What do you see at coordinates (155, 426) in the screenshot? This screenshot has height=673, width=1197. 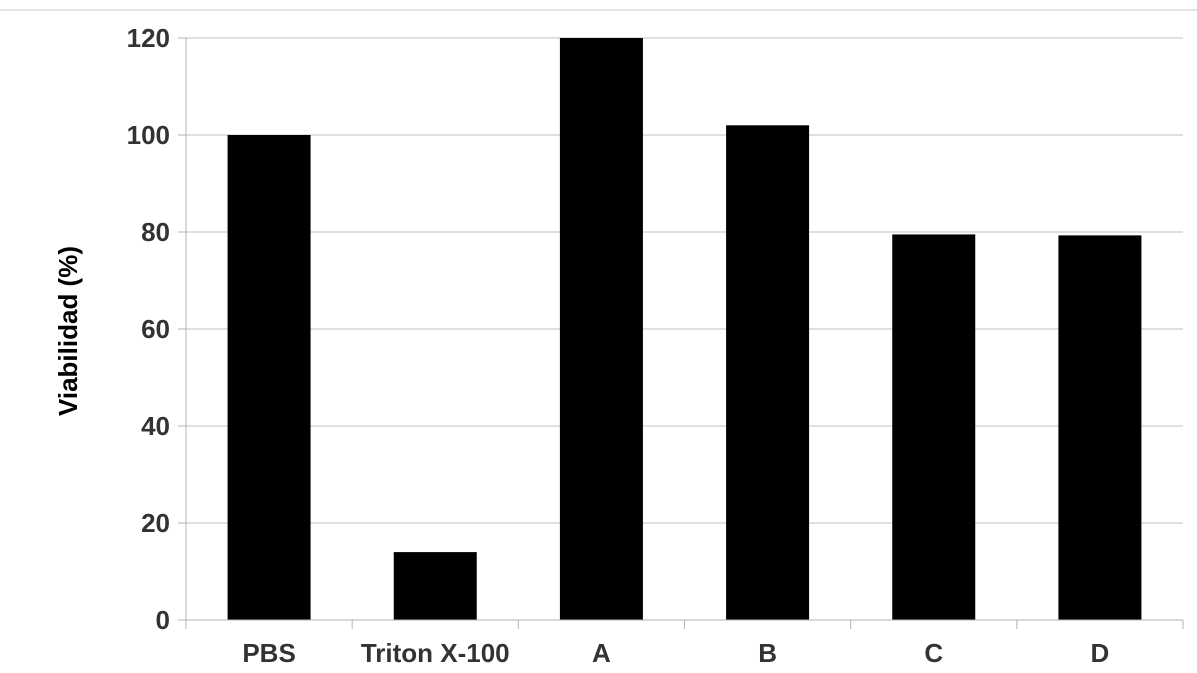 I see `y-tick-label: 40` at bounding box center [155, 426].